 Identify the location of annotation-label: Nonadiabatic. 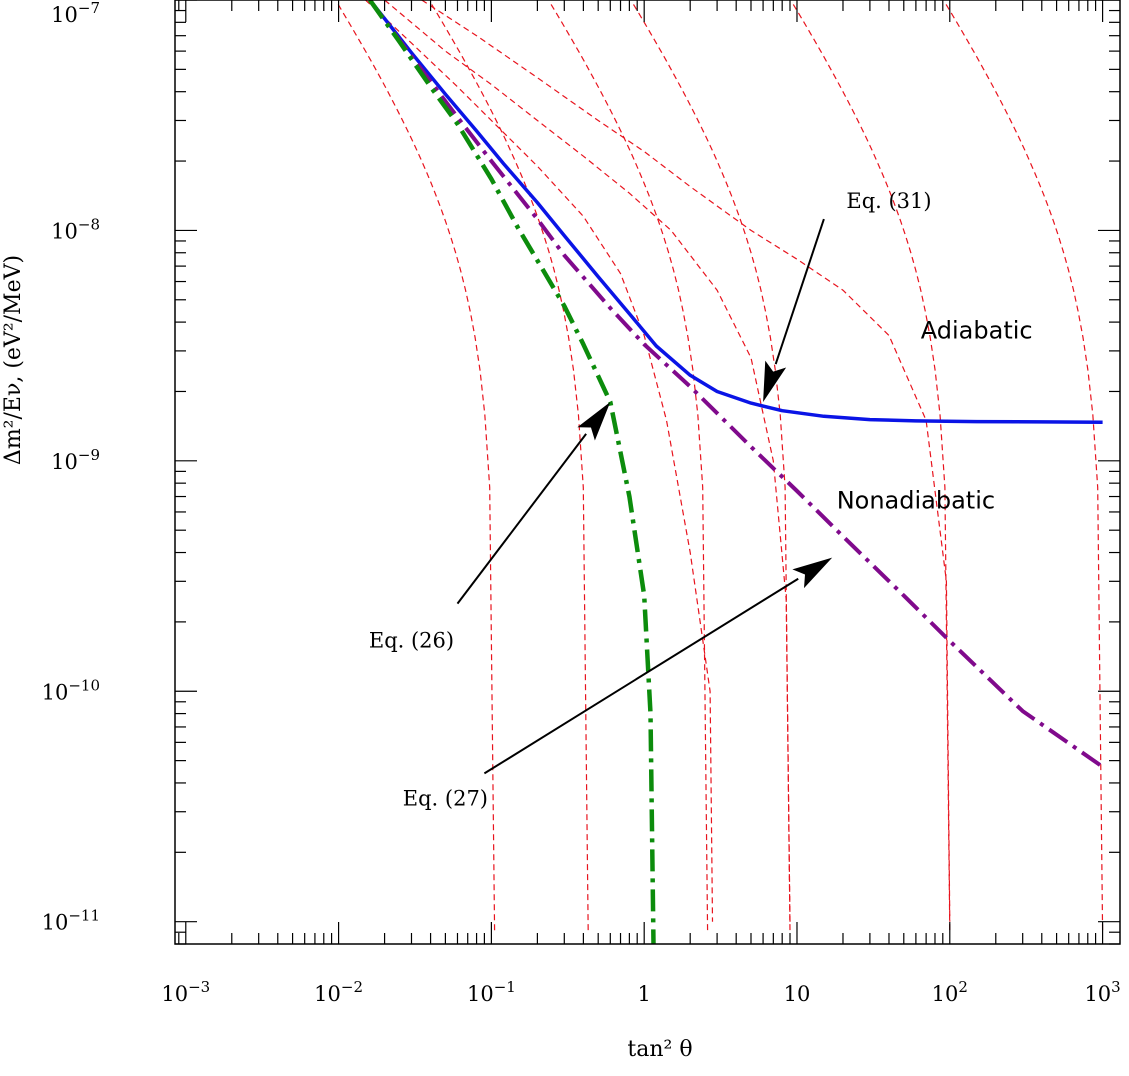
(916, 501).